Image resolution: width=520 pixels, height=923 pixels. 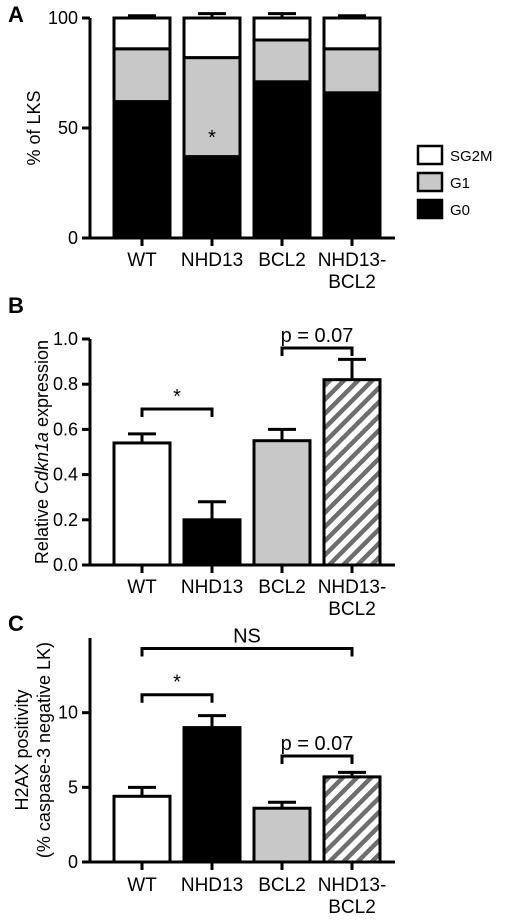 What do you see at coordinates (68, 713) in the screenshot?
I see `y-tick-label: 10` at bounding box center [68, 713].